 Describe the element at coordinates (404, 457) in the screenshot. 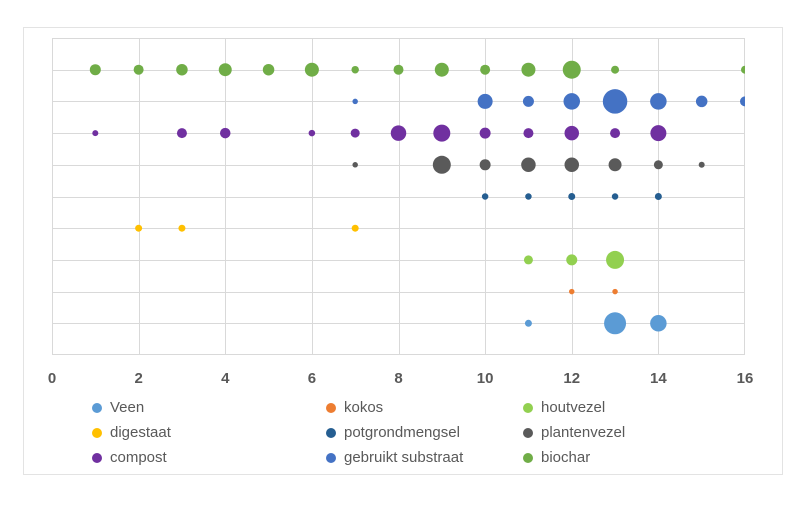

I see `legend-label: gebruikt substraat` at that location.